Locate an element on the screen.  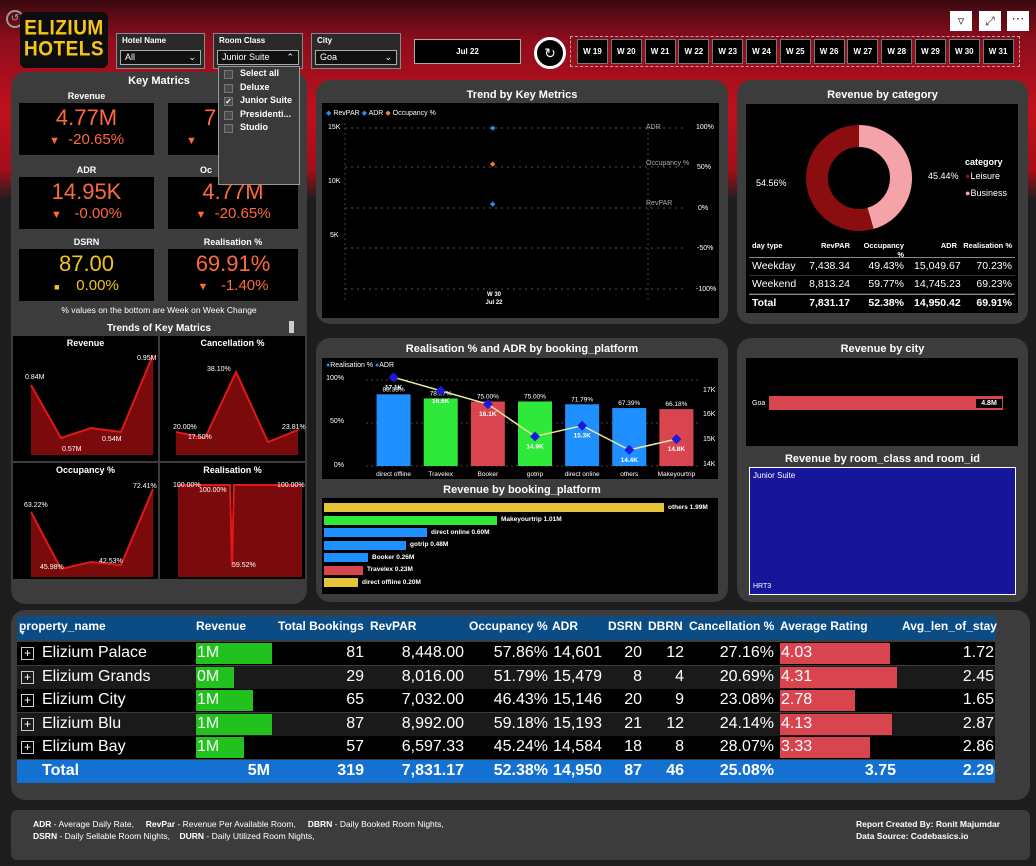
table-header-cell: Avg_len_of_stay is located at coordinates (949, 626).